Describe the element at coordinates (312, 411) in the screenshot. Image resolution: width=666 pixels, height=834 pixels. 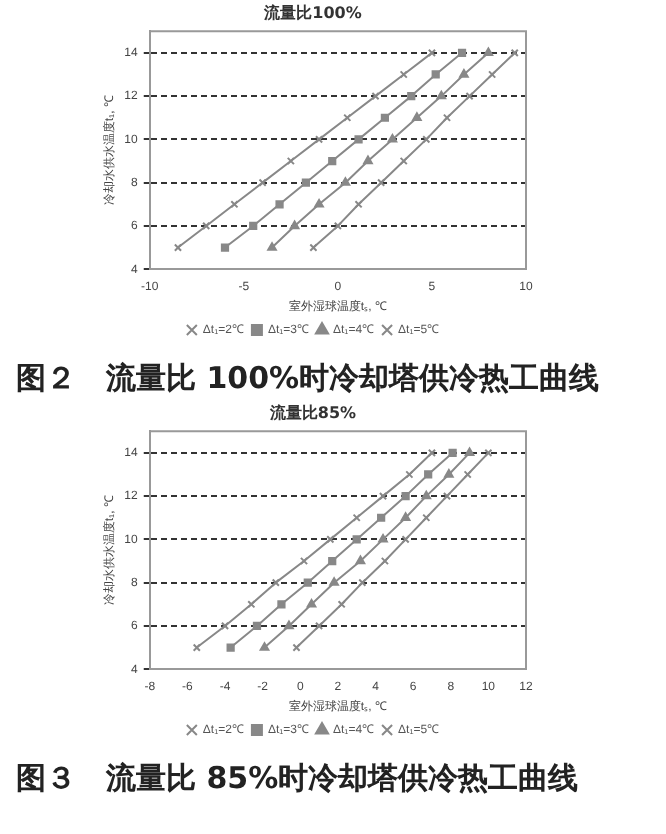
I see `chart-title: 流量比85%` at that location.